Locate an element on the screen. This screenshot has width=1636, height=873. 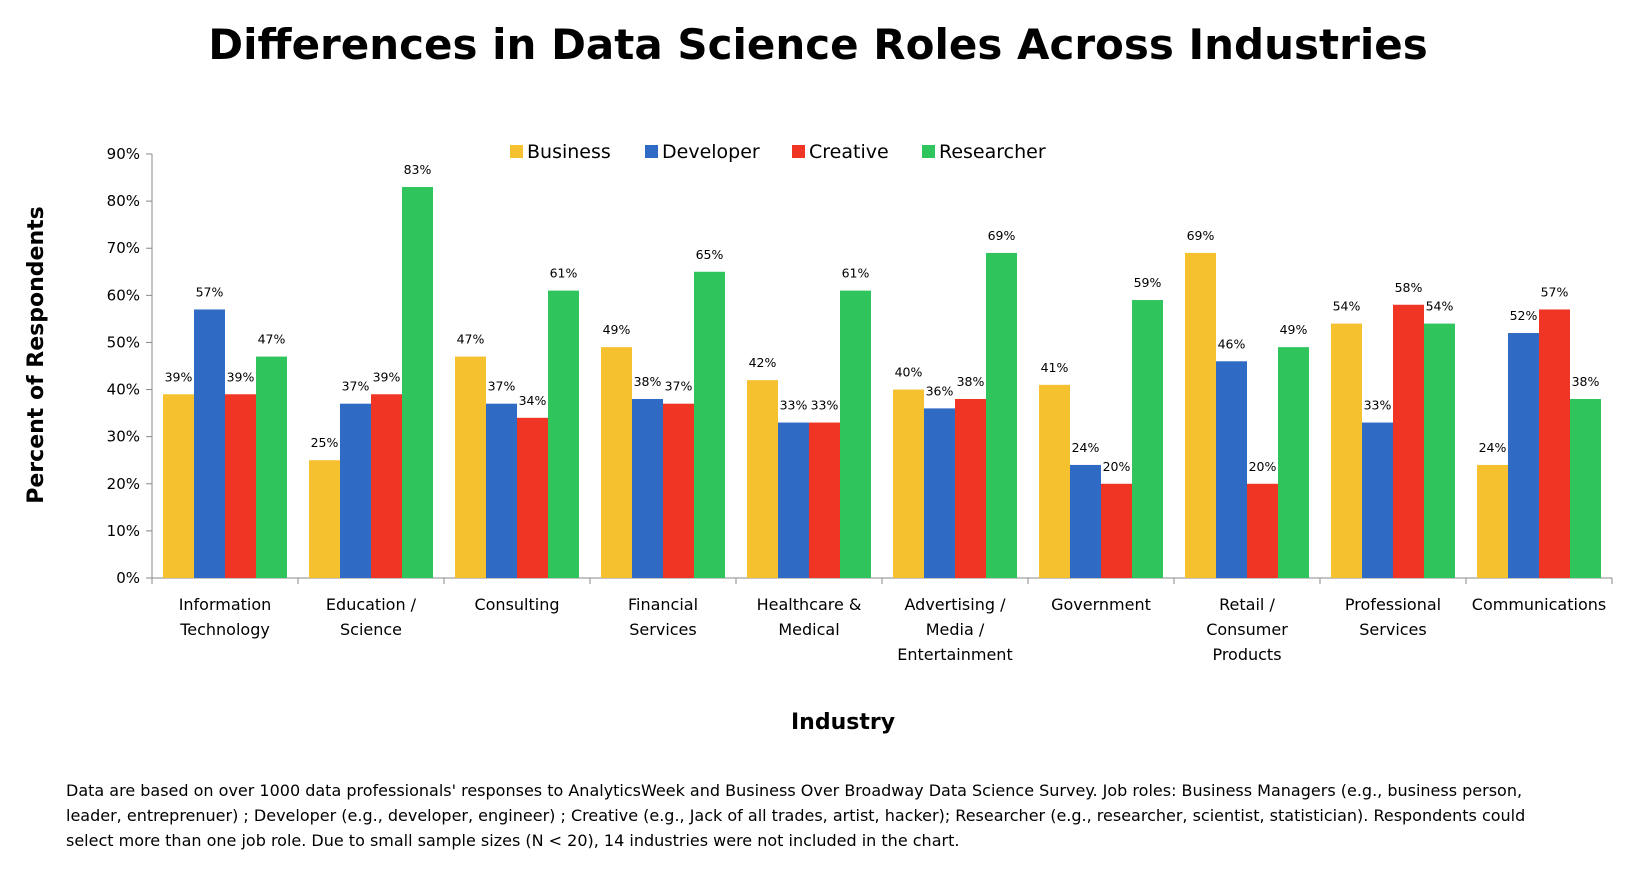
y-tick-label: 50% is located at coordinates (123, 342).